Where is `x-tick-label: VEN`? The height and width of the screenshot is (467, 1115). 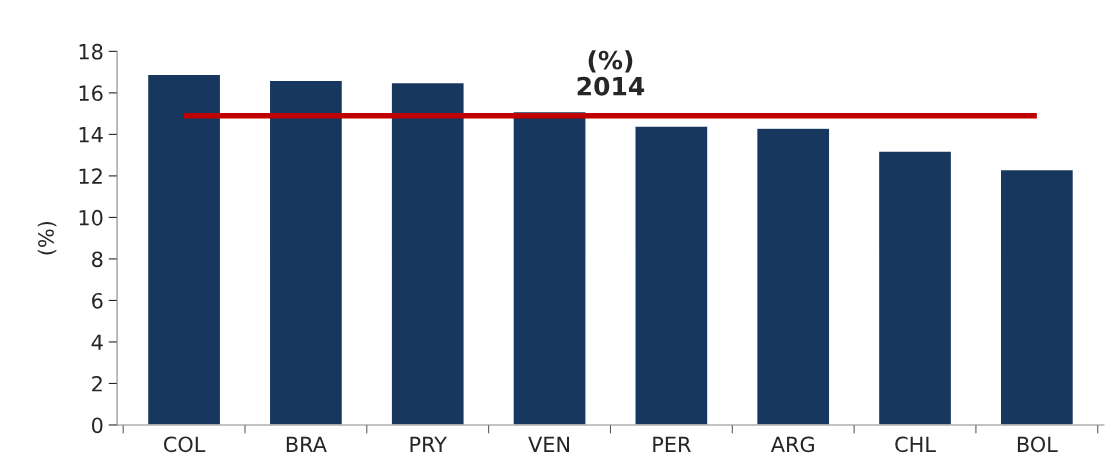 x-tick-label: VEN is located at coordinates (548, 444).